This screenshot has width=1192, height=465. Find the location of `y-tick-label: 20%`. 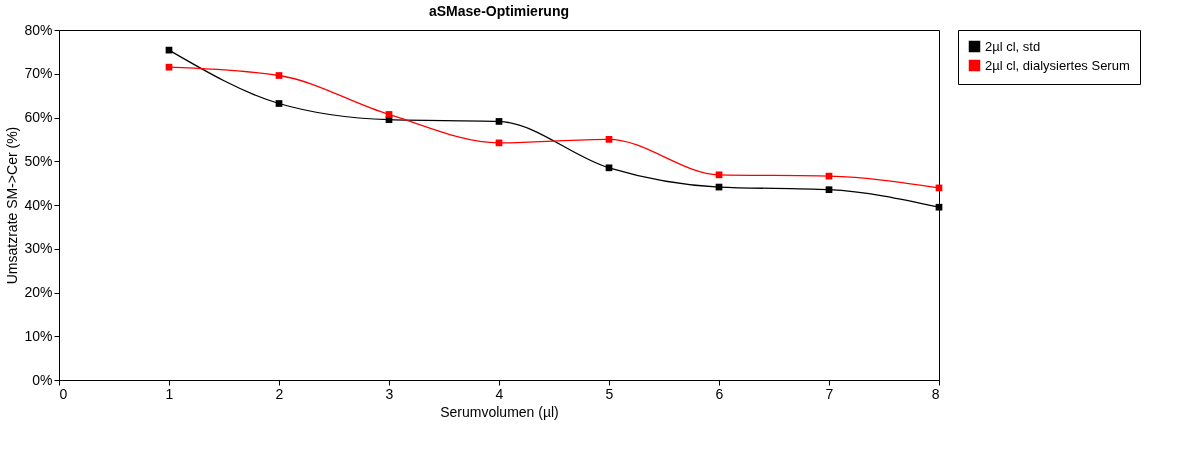

y-tick-label: 20% is located at coordinates (38, 292).